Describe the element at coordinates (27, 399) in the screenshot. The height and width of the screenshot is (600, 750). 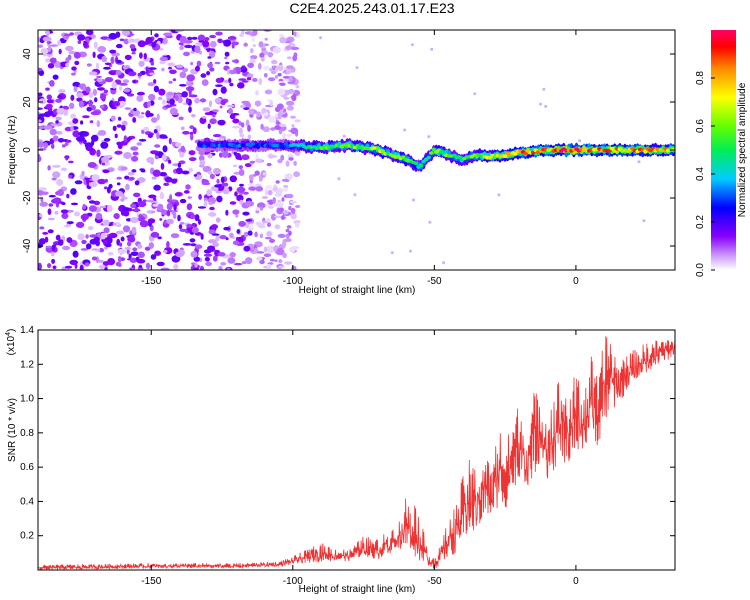
I see `snr-y-tick-label: 1.0` at that location.